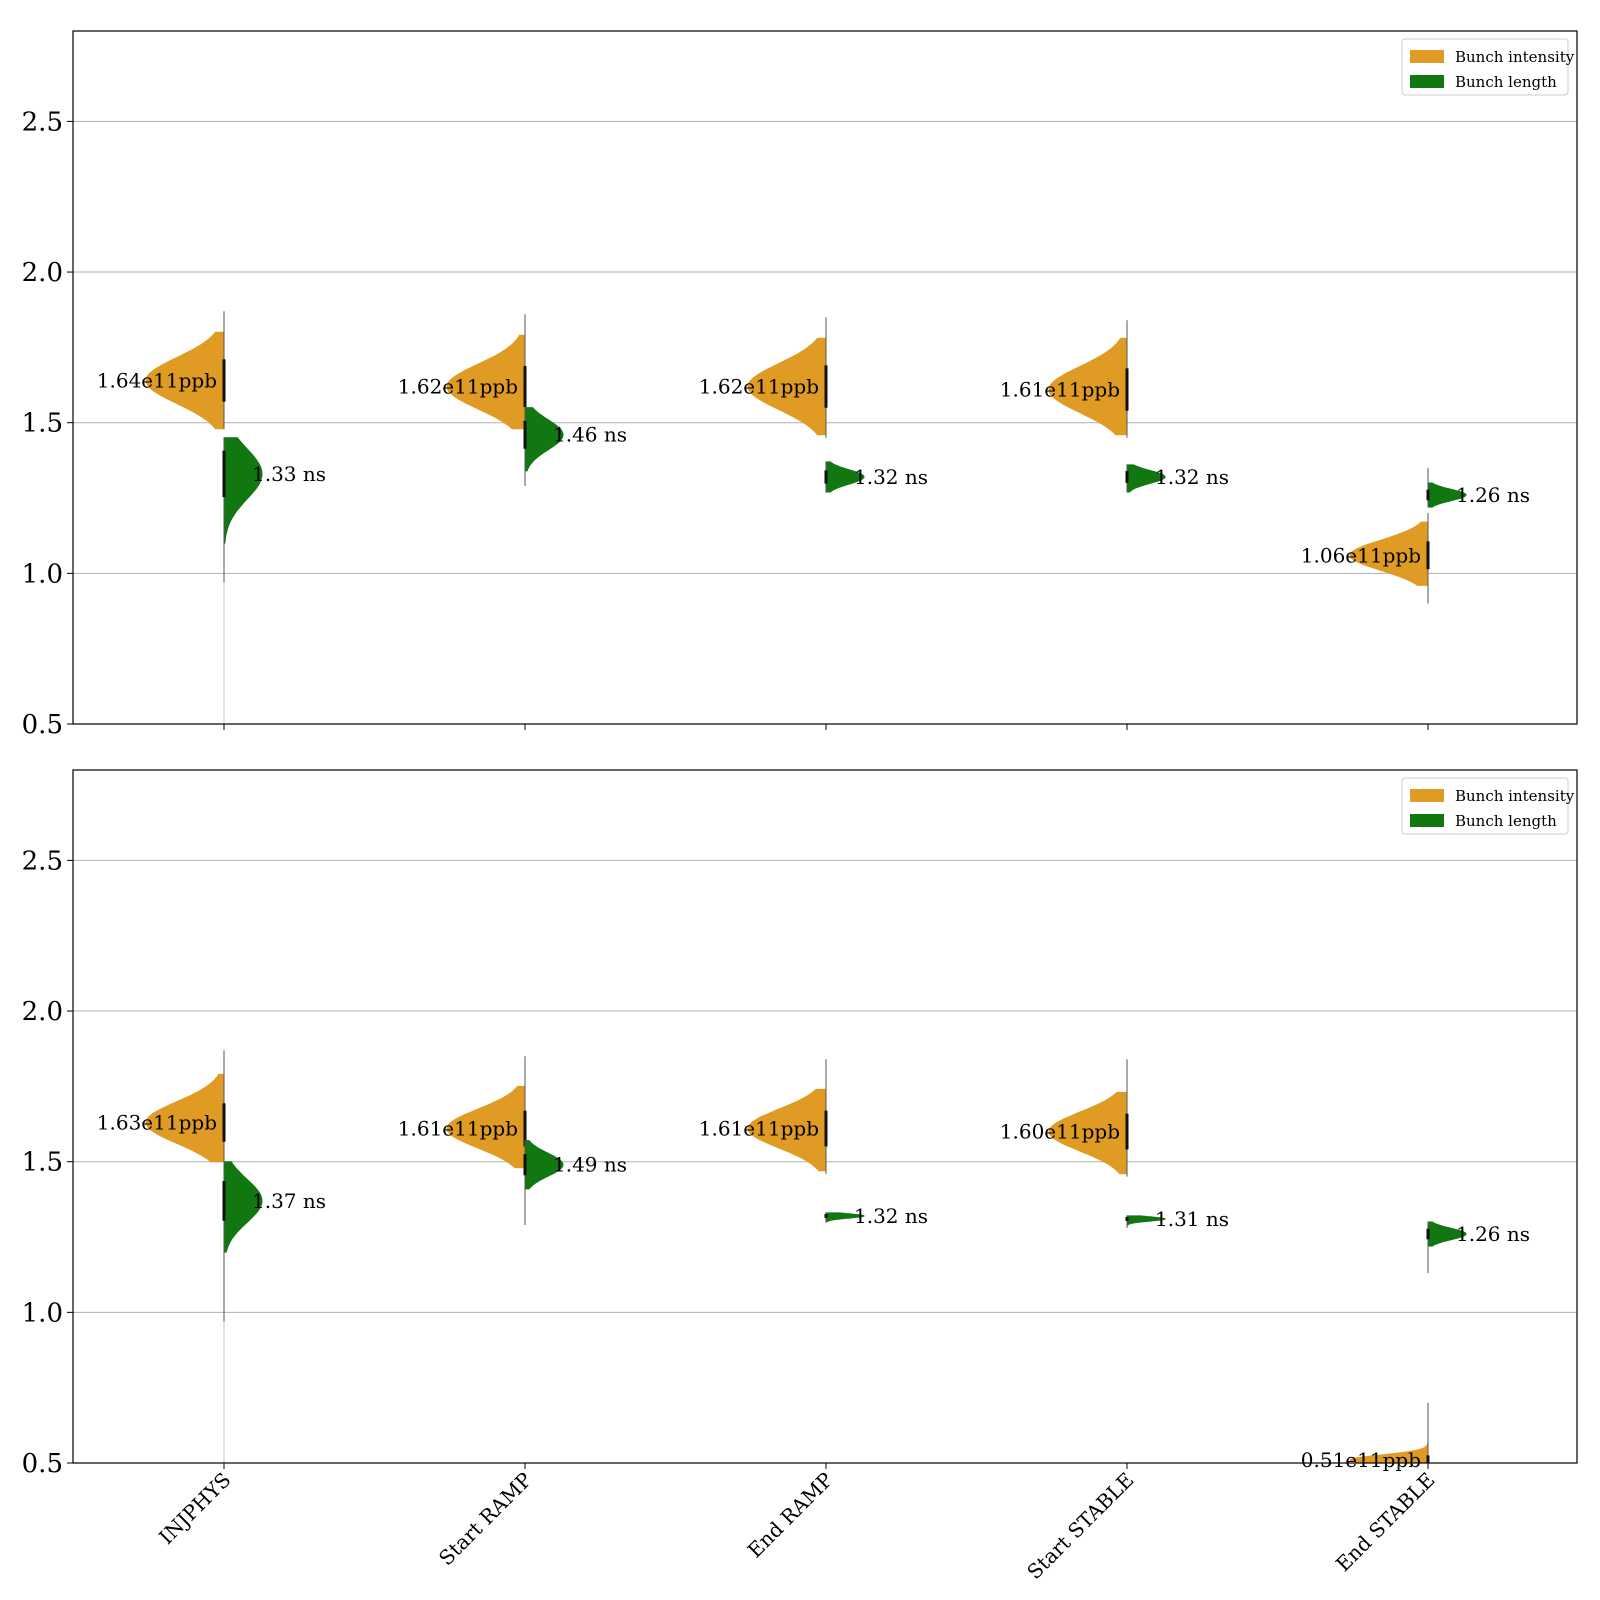  What do you see at coordinates (1080, 1526) in the screenshot?
I see `x-category-label-3: Start STABLE` at bounding box center [1080, 1526].